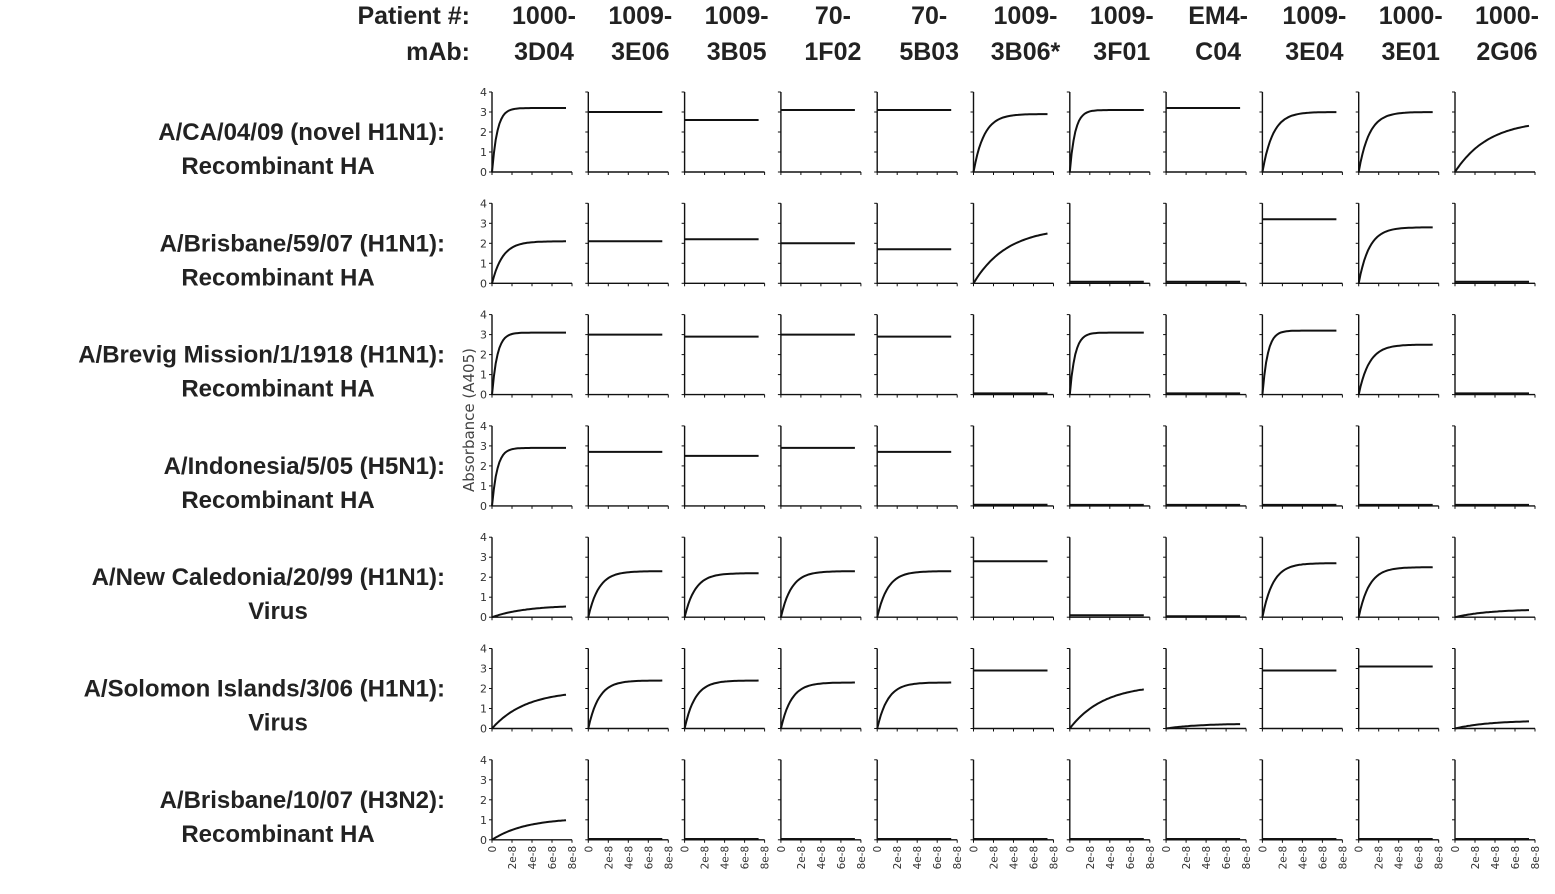  What do you see at coordinates (469, 420) in the screenshot?
I see `y-axis-label: Absorbance (A405)` at bounding box center [469, 420].